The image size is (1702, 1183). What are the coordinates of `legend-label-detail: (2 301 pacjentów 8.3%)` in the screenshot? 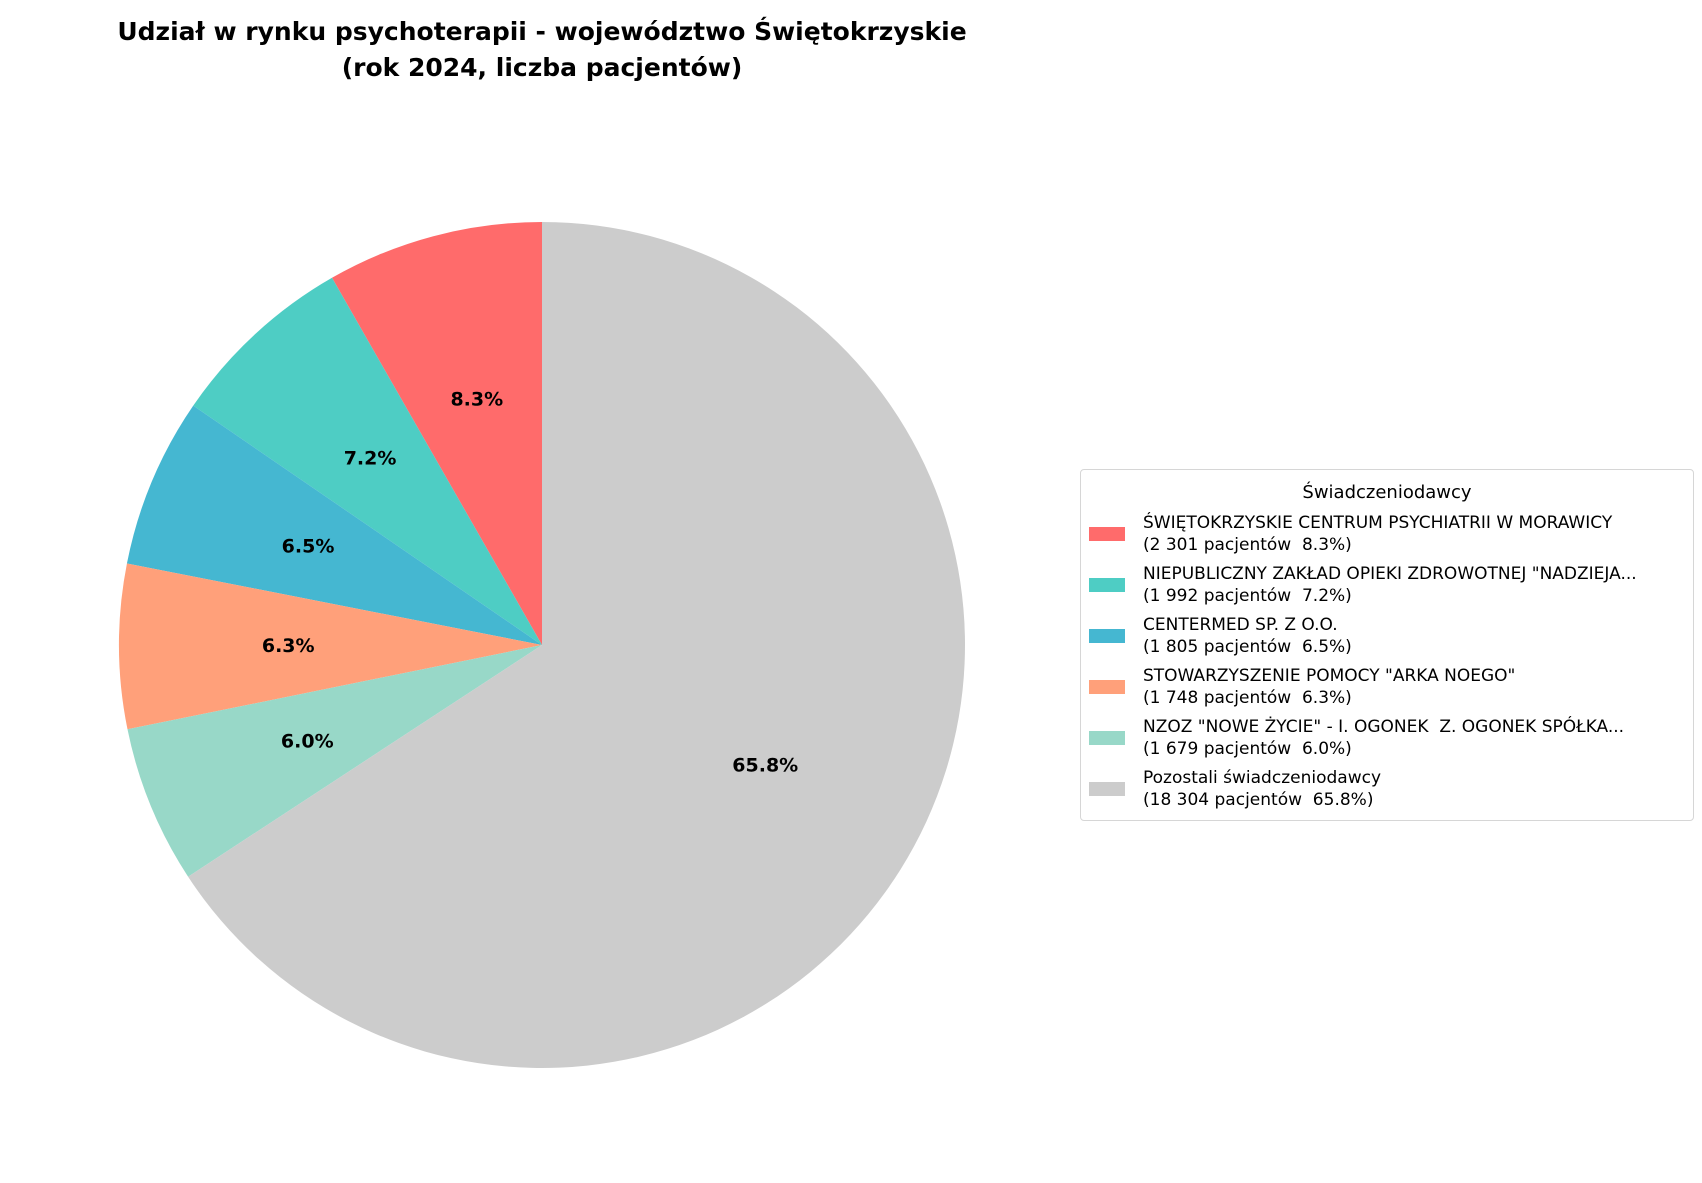 It's located at (1247, 544).